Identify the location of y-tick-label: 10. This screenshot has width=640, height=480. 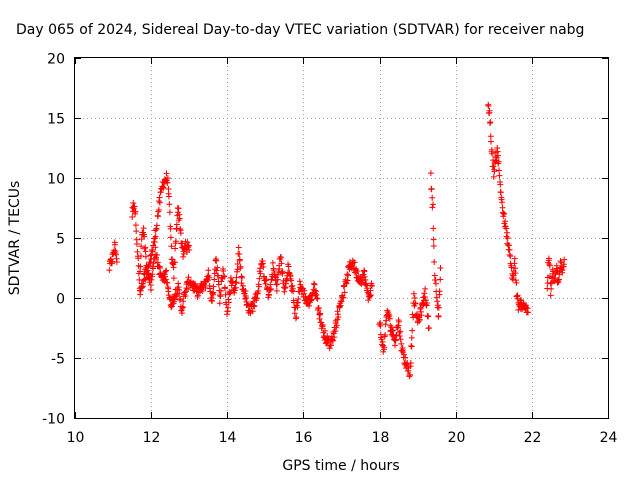
(56, 180).